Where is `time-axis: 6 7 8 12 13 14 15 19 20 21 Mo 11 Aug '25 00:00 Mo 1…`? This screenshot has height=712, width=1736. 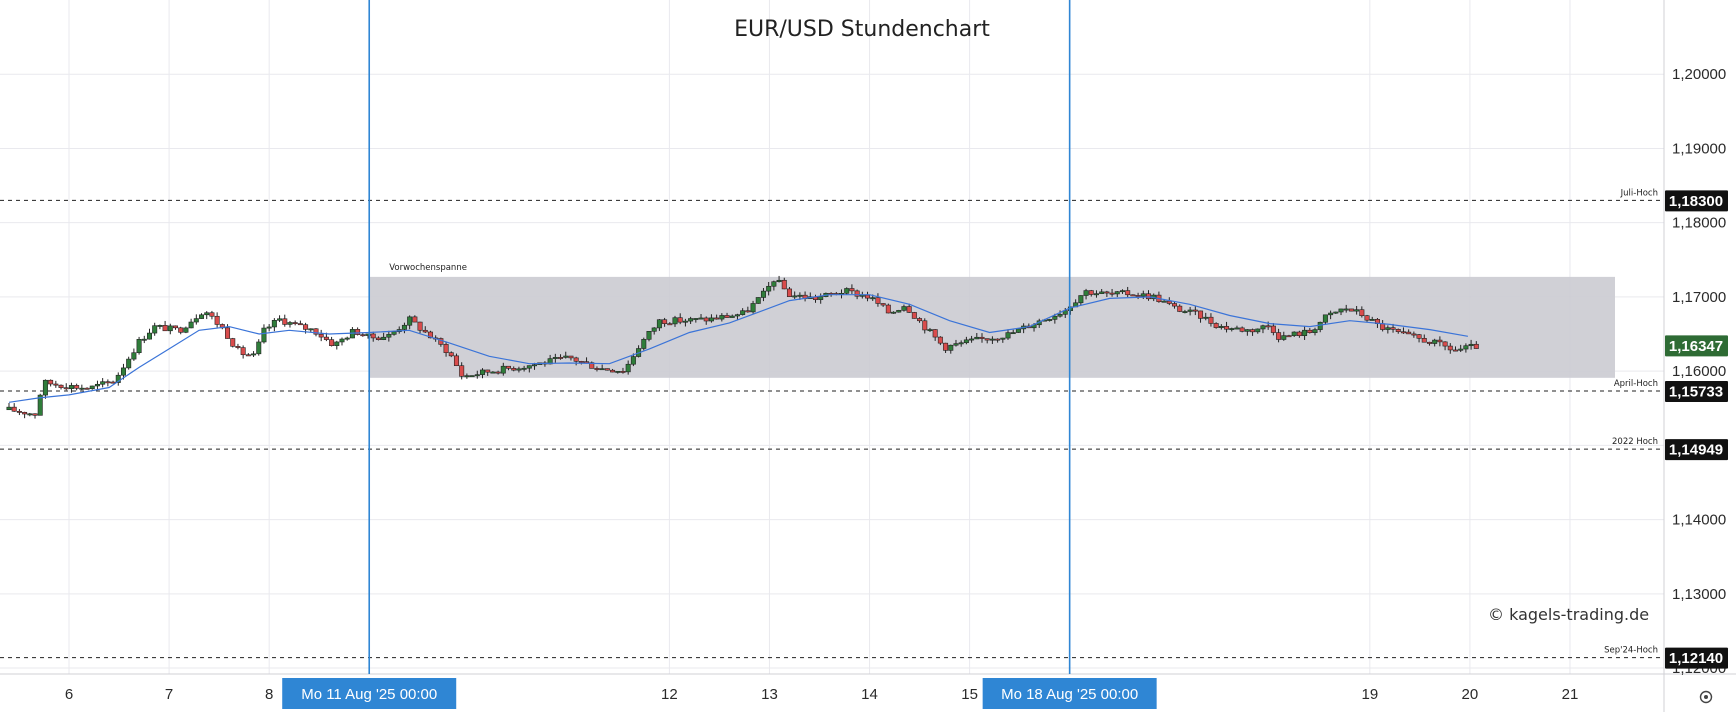
time-axis: 6 7 8 12 13 14 15 19 20 21 Mo 11 Aug '25 00:00 Mo 1… is located at coordinates (821, 693).